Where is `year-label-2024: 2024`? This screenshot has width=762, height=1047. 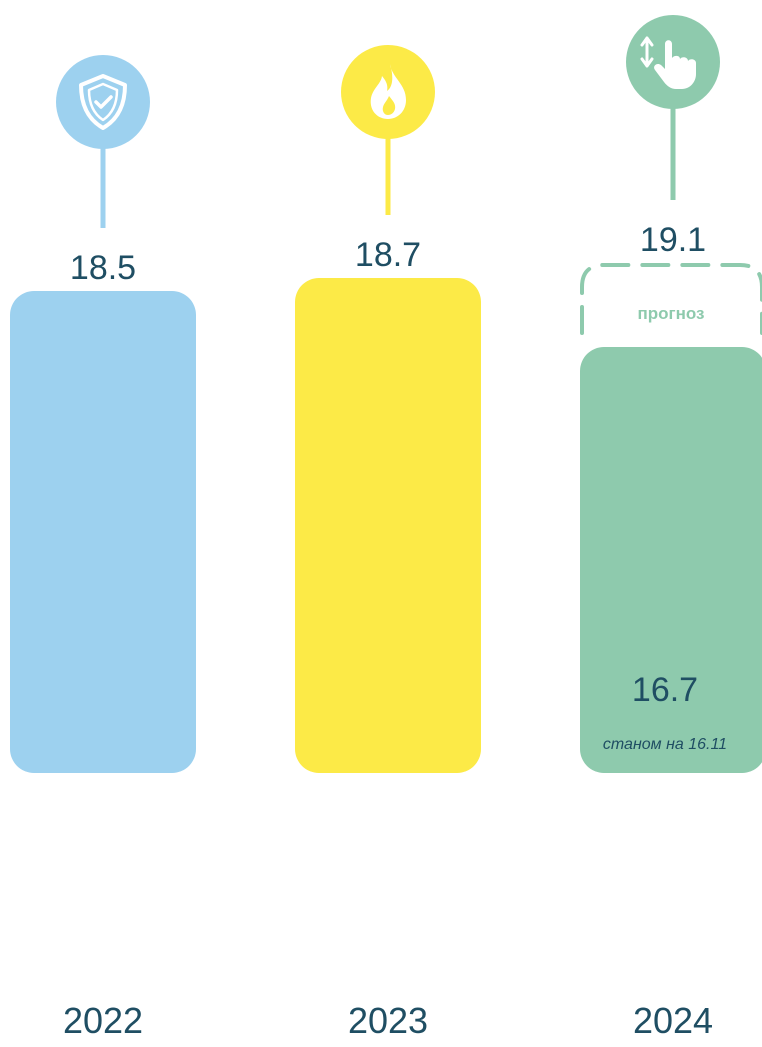
year-label-2024: 2024 is located at coordinates (673, 1020).